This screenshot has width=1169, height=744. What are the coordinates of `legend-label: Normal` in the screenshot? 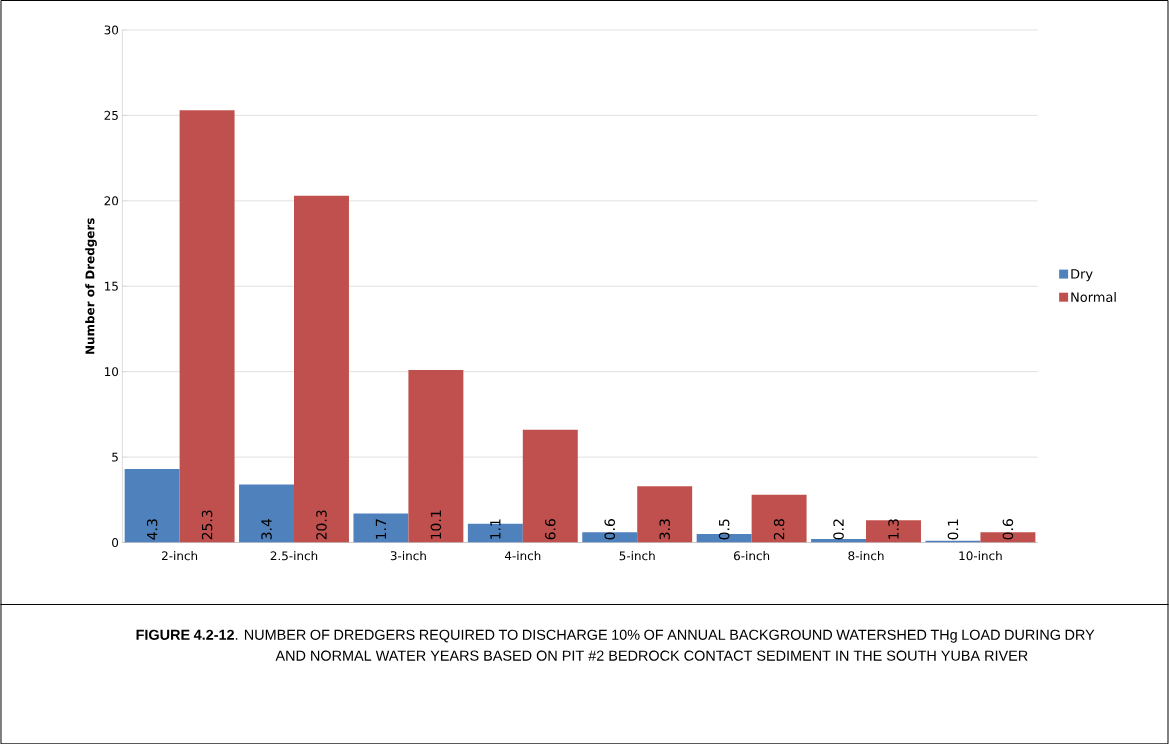 It's located at (1093, 296).